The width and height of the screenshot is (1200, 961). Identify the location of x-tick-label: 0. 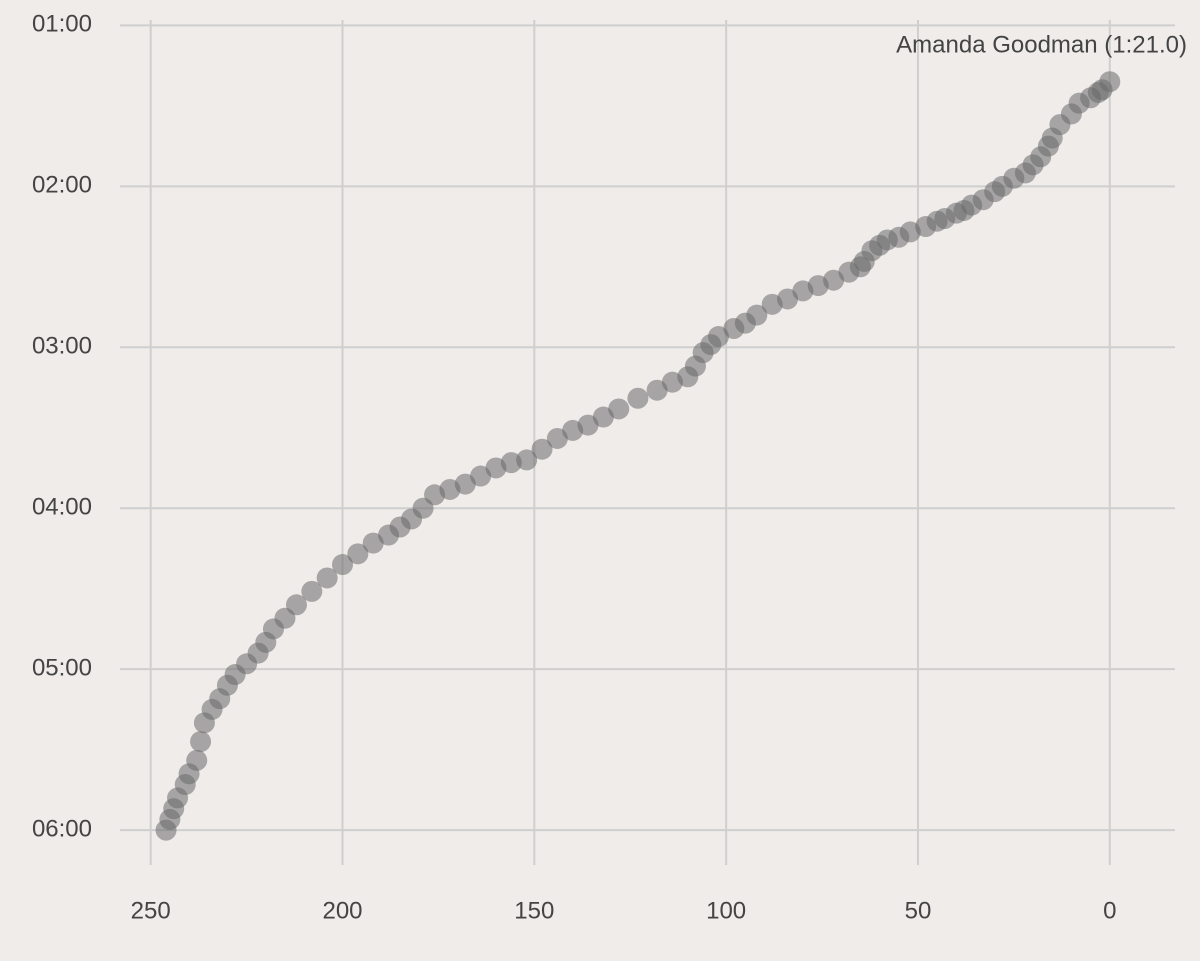
(1109, 910).